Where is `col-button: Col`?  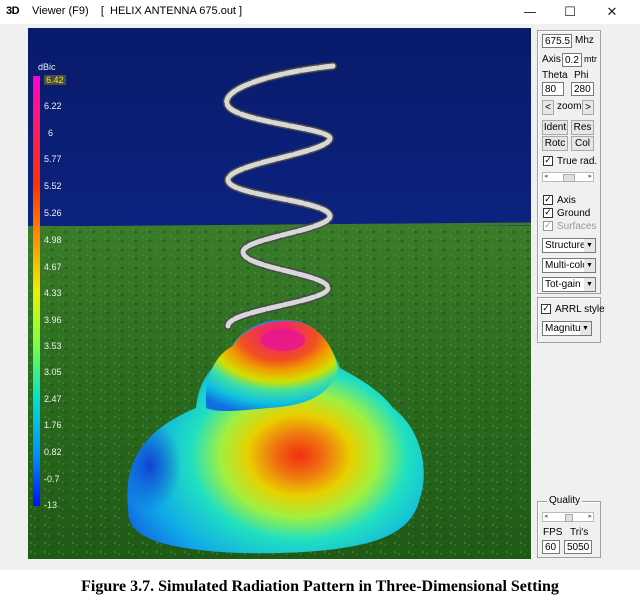 col-button: Col is located at coordinates (582, 143).